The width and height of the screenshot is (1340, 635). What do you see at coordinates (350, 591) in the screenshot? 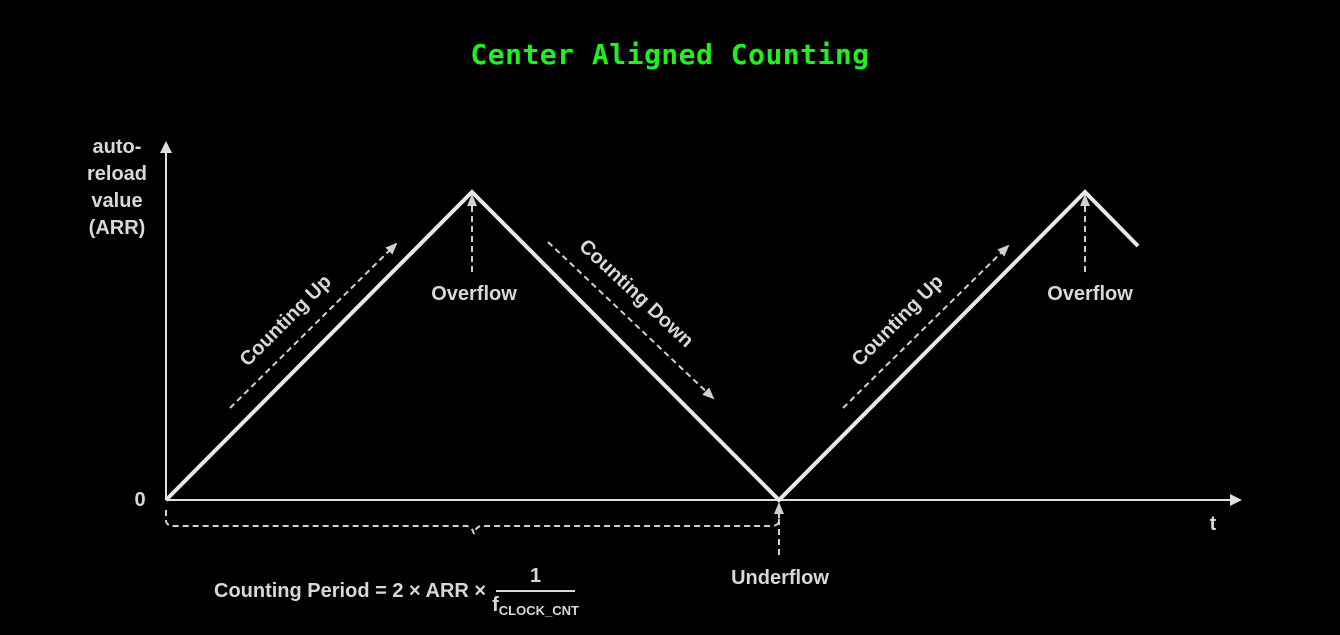
I see `formula-prefix: Counting Period = 2 × ARR ×` at bounding box center [350, 591].